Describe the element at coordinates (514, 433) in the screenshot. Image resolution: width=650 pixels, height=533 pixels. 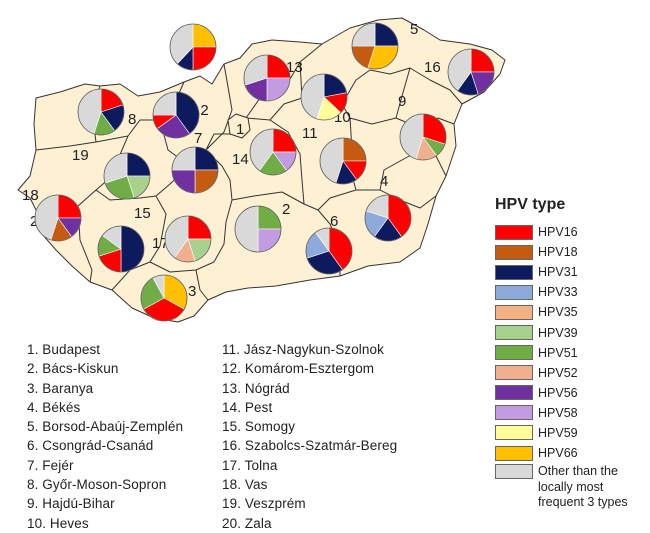
I see `legend-swatch-hpv59` at that location.